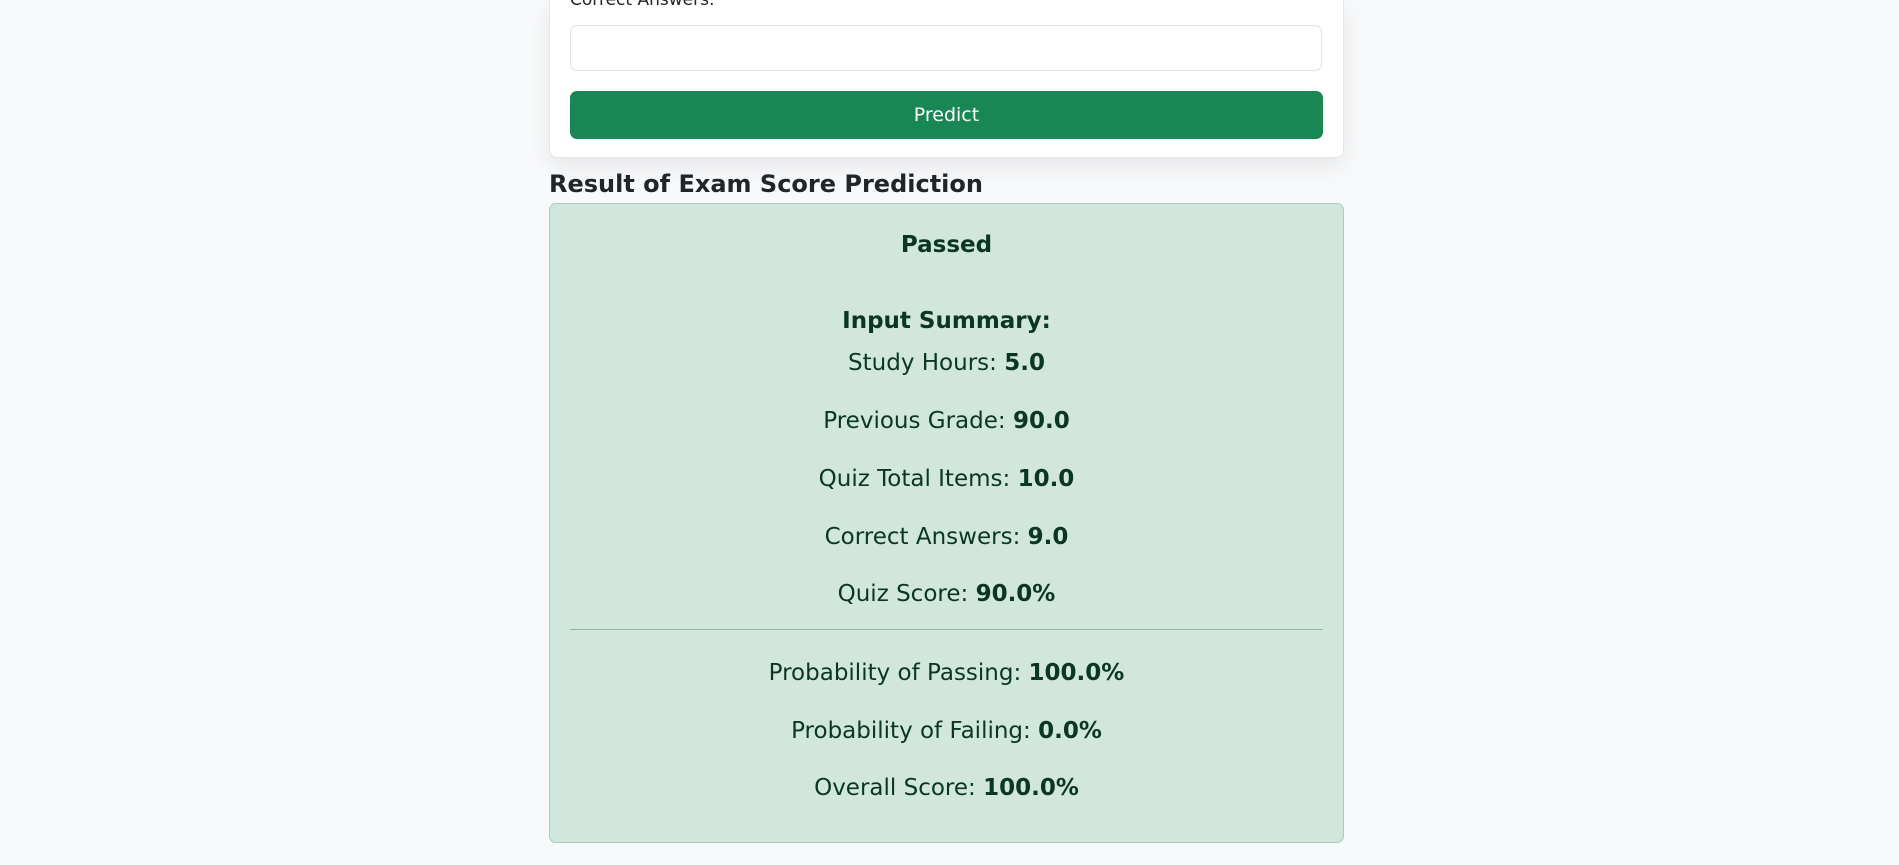  Describe the element at coordinates (1076, 673) in the screenshot. I see `probability-passing-value: 100.0%` at that location.